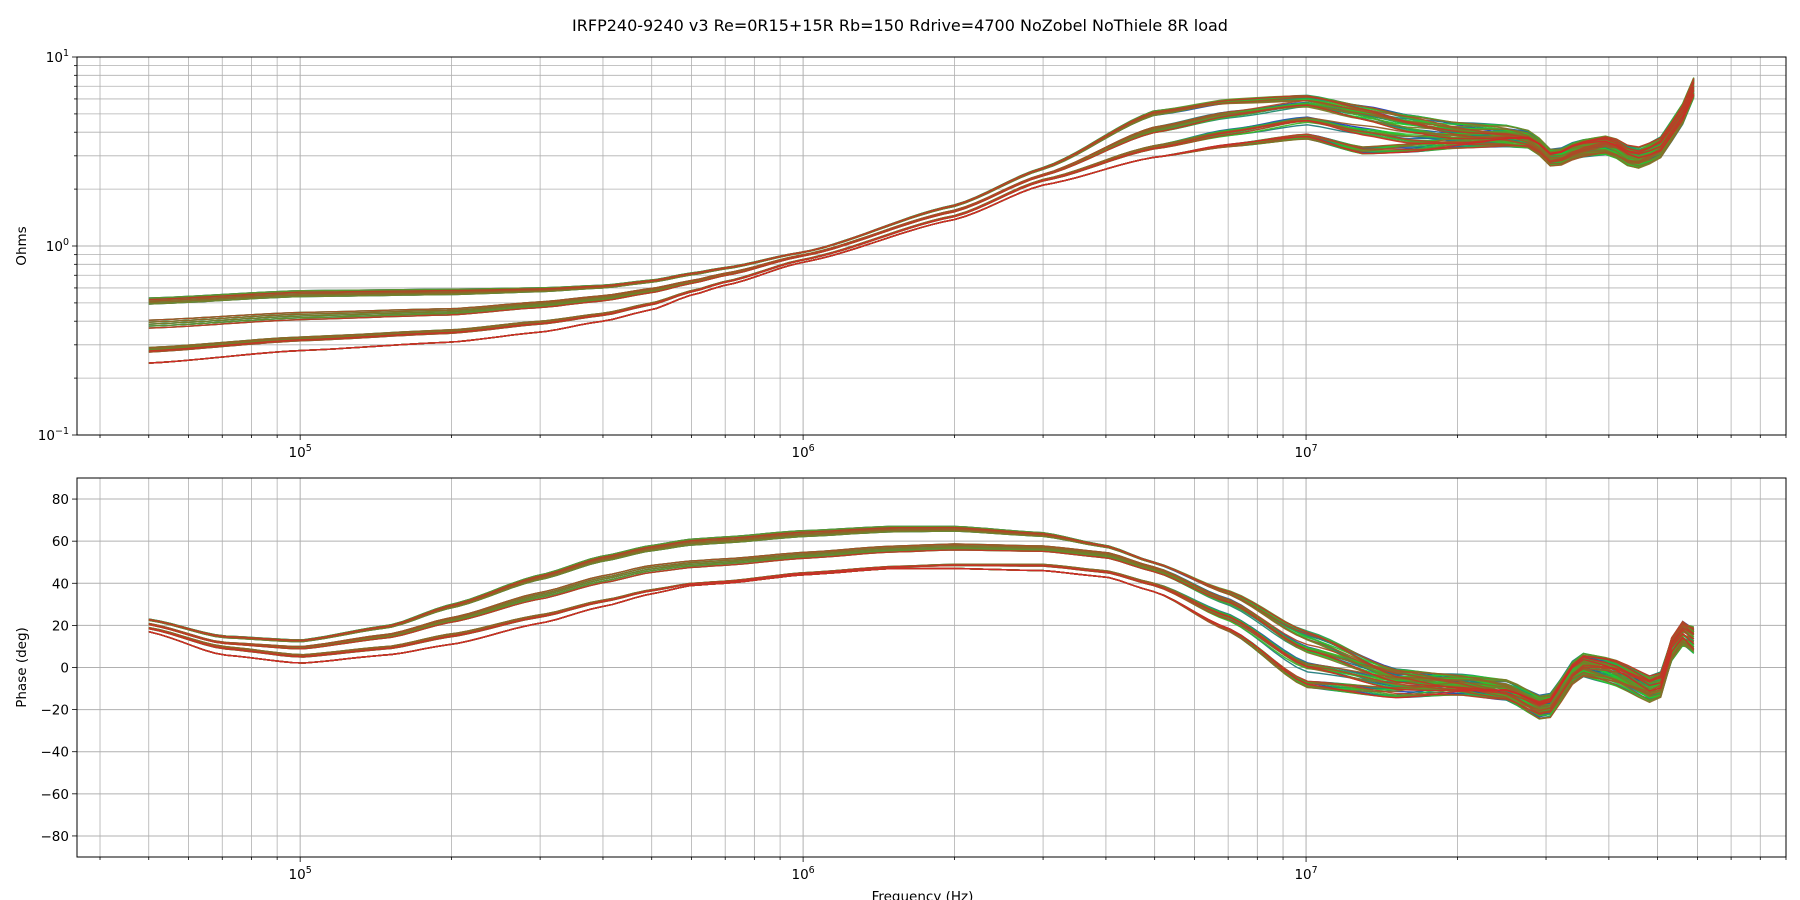 The image size is (1800, 900). What do you see at coordinates (57, 57) in the screenshot?
I see `y-tick-label: 10¹` at bounding box center [57, 57].